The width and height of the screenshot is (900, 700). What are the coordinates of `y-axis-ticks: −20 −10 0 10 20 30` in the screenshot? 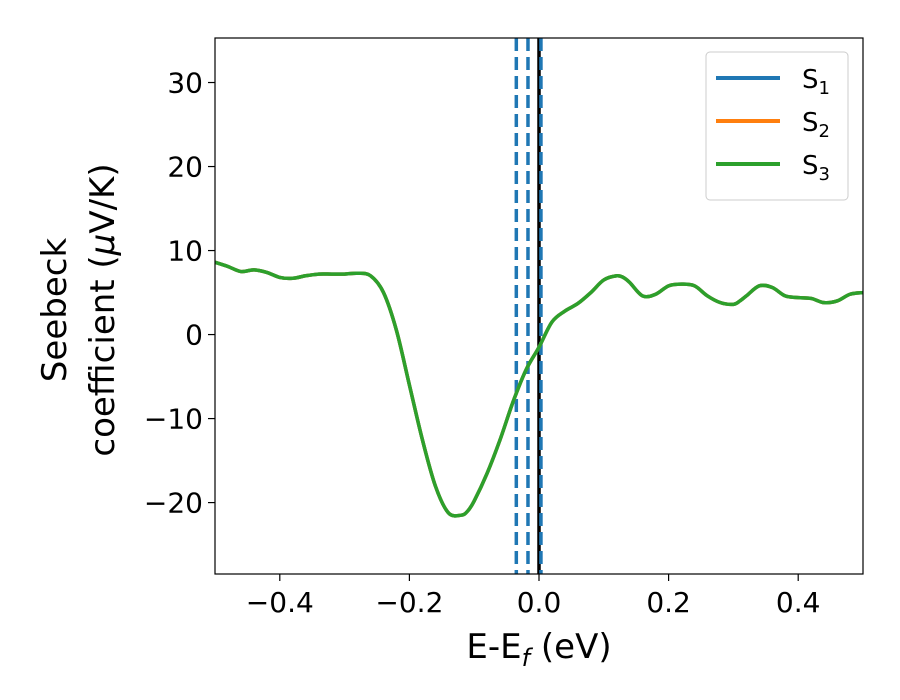 It's located at (179, 293).